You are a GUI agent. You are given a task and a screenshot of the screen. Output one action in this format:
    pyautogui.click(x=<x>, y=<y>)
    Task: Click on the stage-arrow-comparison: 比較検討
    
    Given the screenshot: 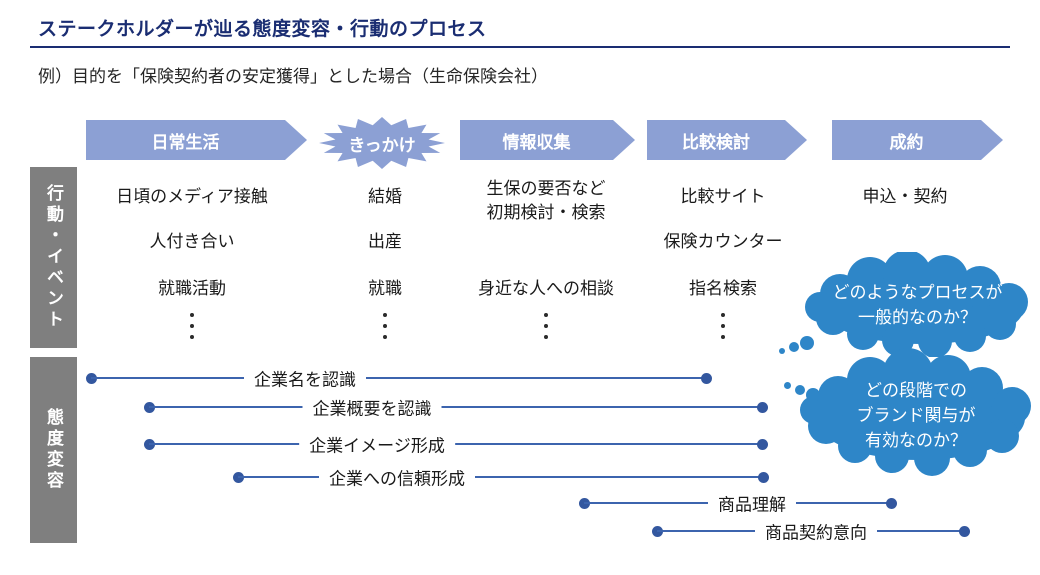 What is the action you would take?
    pyautogui.click(x=727, y=140)
    